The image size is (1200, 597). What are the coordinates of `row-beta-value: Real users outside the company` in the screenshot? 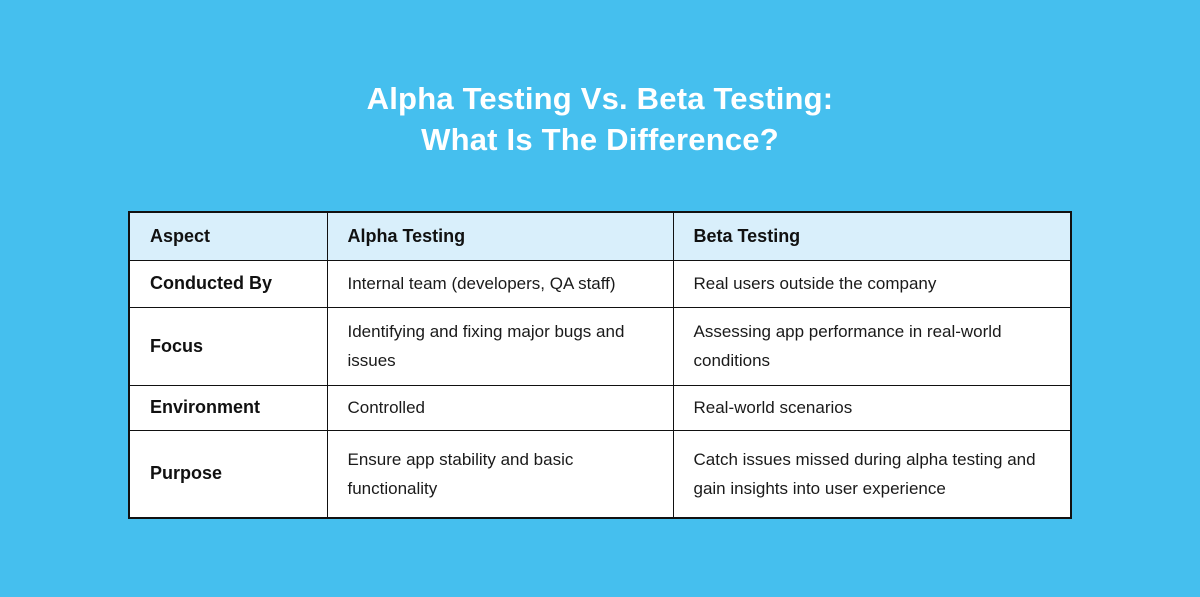 It's located at (872, 283).